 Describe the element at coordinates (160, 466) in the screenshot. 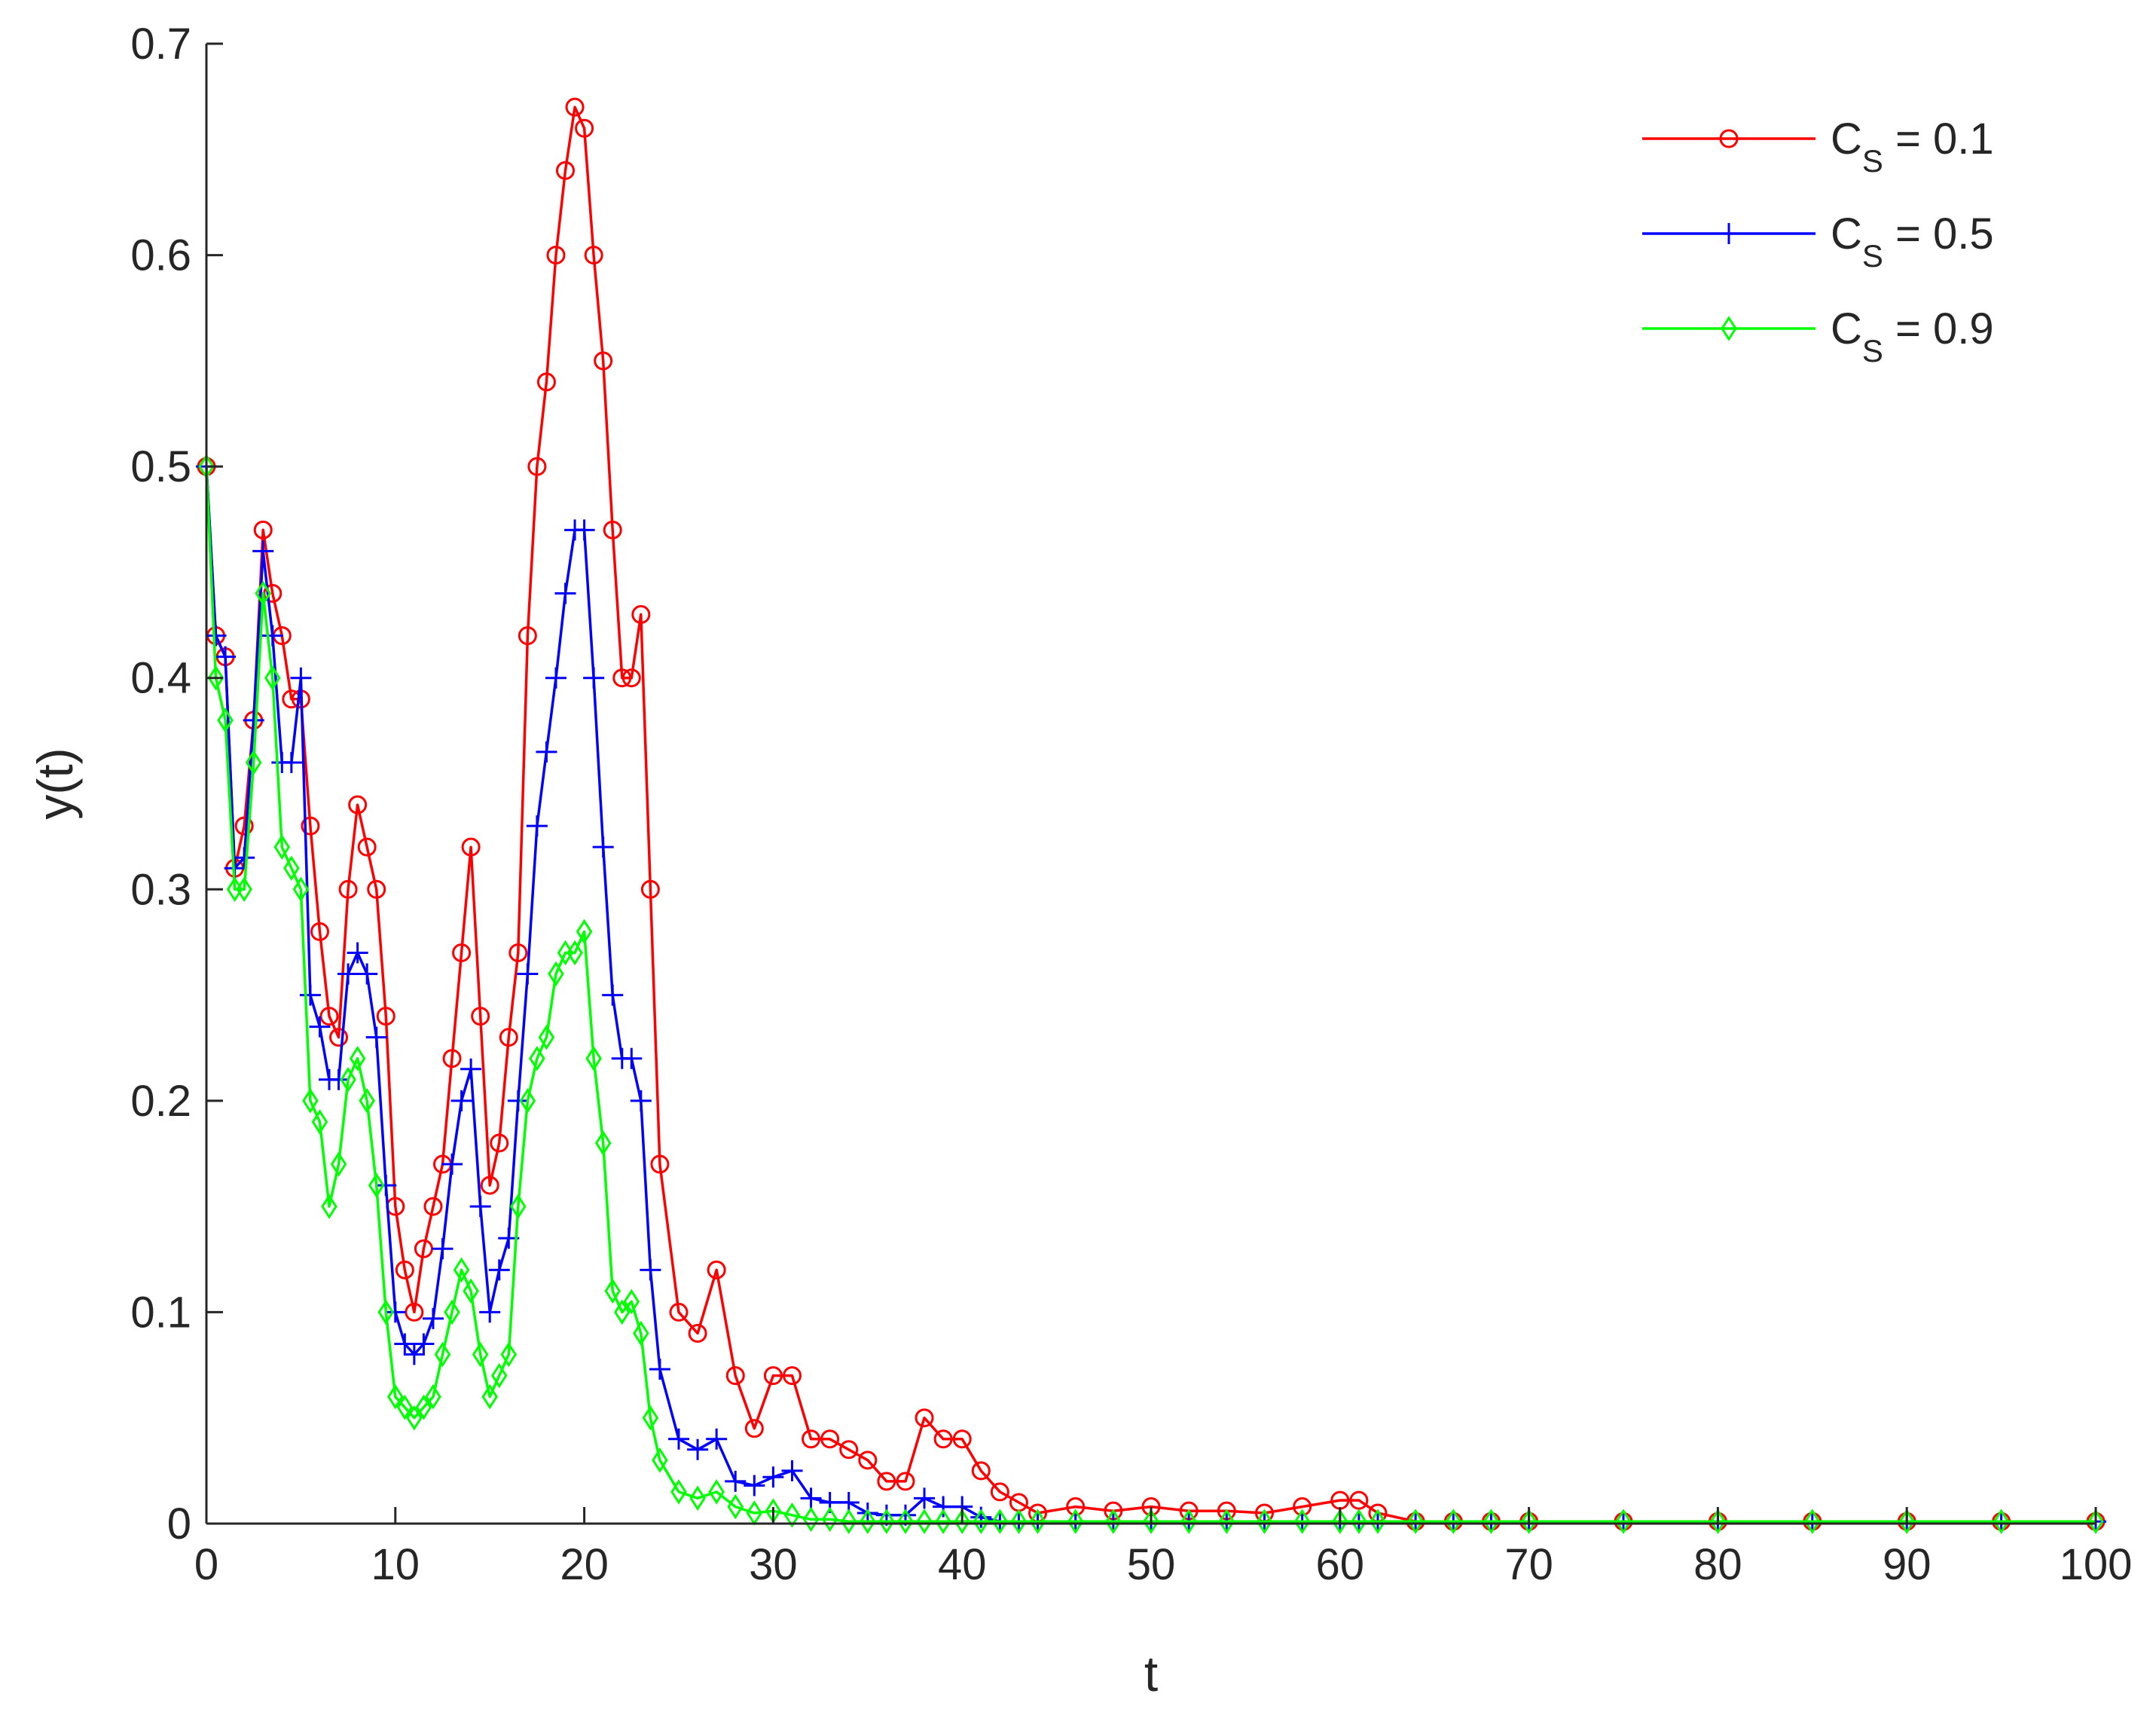

I see `y-tick-label: 0.5` at that location.